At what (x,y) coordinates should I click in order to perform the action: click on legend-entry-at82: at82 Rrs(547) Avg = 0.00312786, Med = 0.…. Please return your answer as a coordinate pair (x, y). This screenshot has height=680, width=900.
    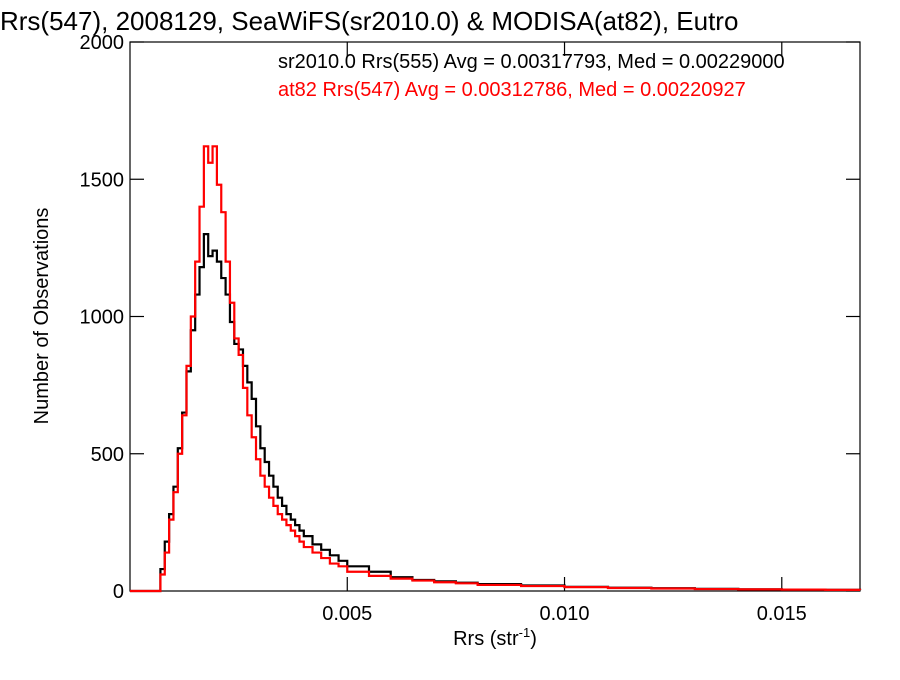
    Looking at the image, I should click on (512, 90).